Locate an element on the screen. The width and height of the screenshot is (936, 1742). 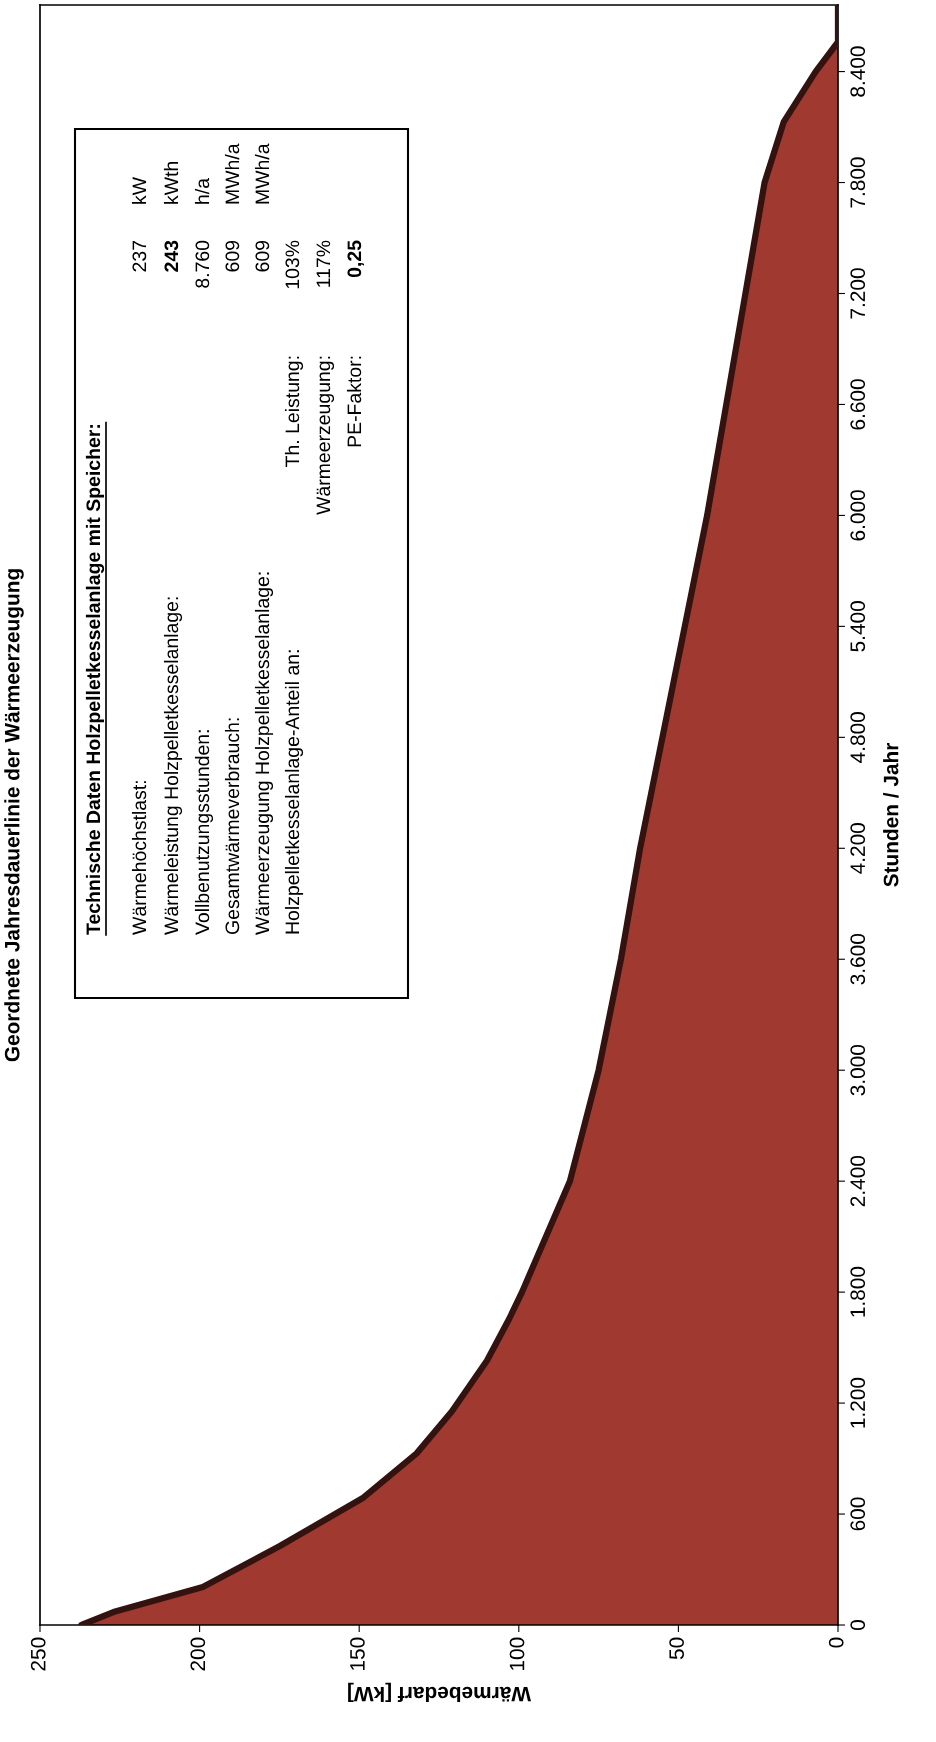
y-tick-label: 6.600 is located at coordinates (858, 404).